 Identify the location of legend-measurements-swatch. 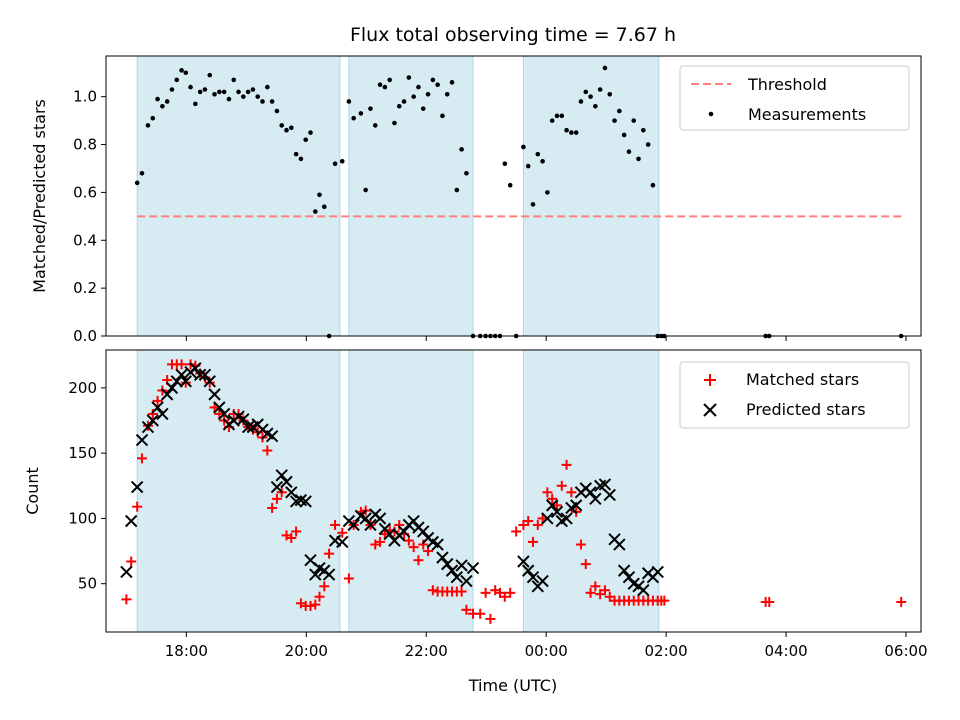
(711, 114).